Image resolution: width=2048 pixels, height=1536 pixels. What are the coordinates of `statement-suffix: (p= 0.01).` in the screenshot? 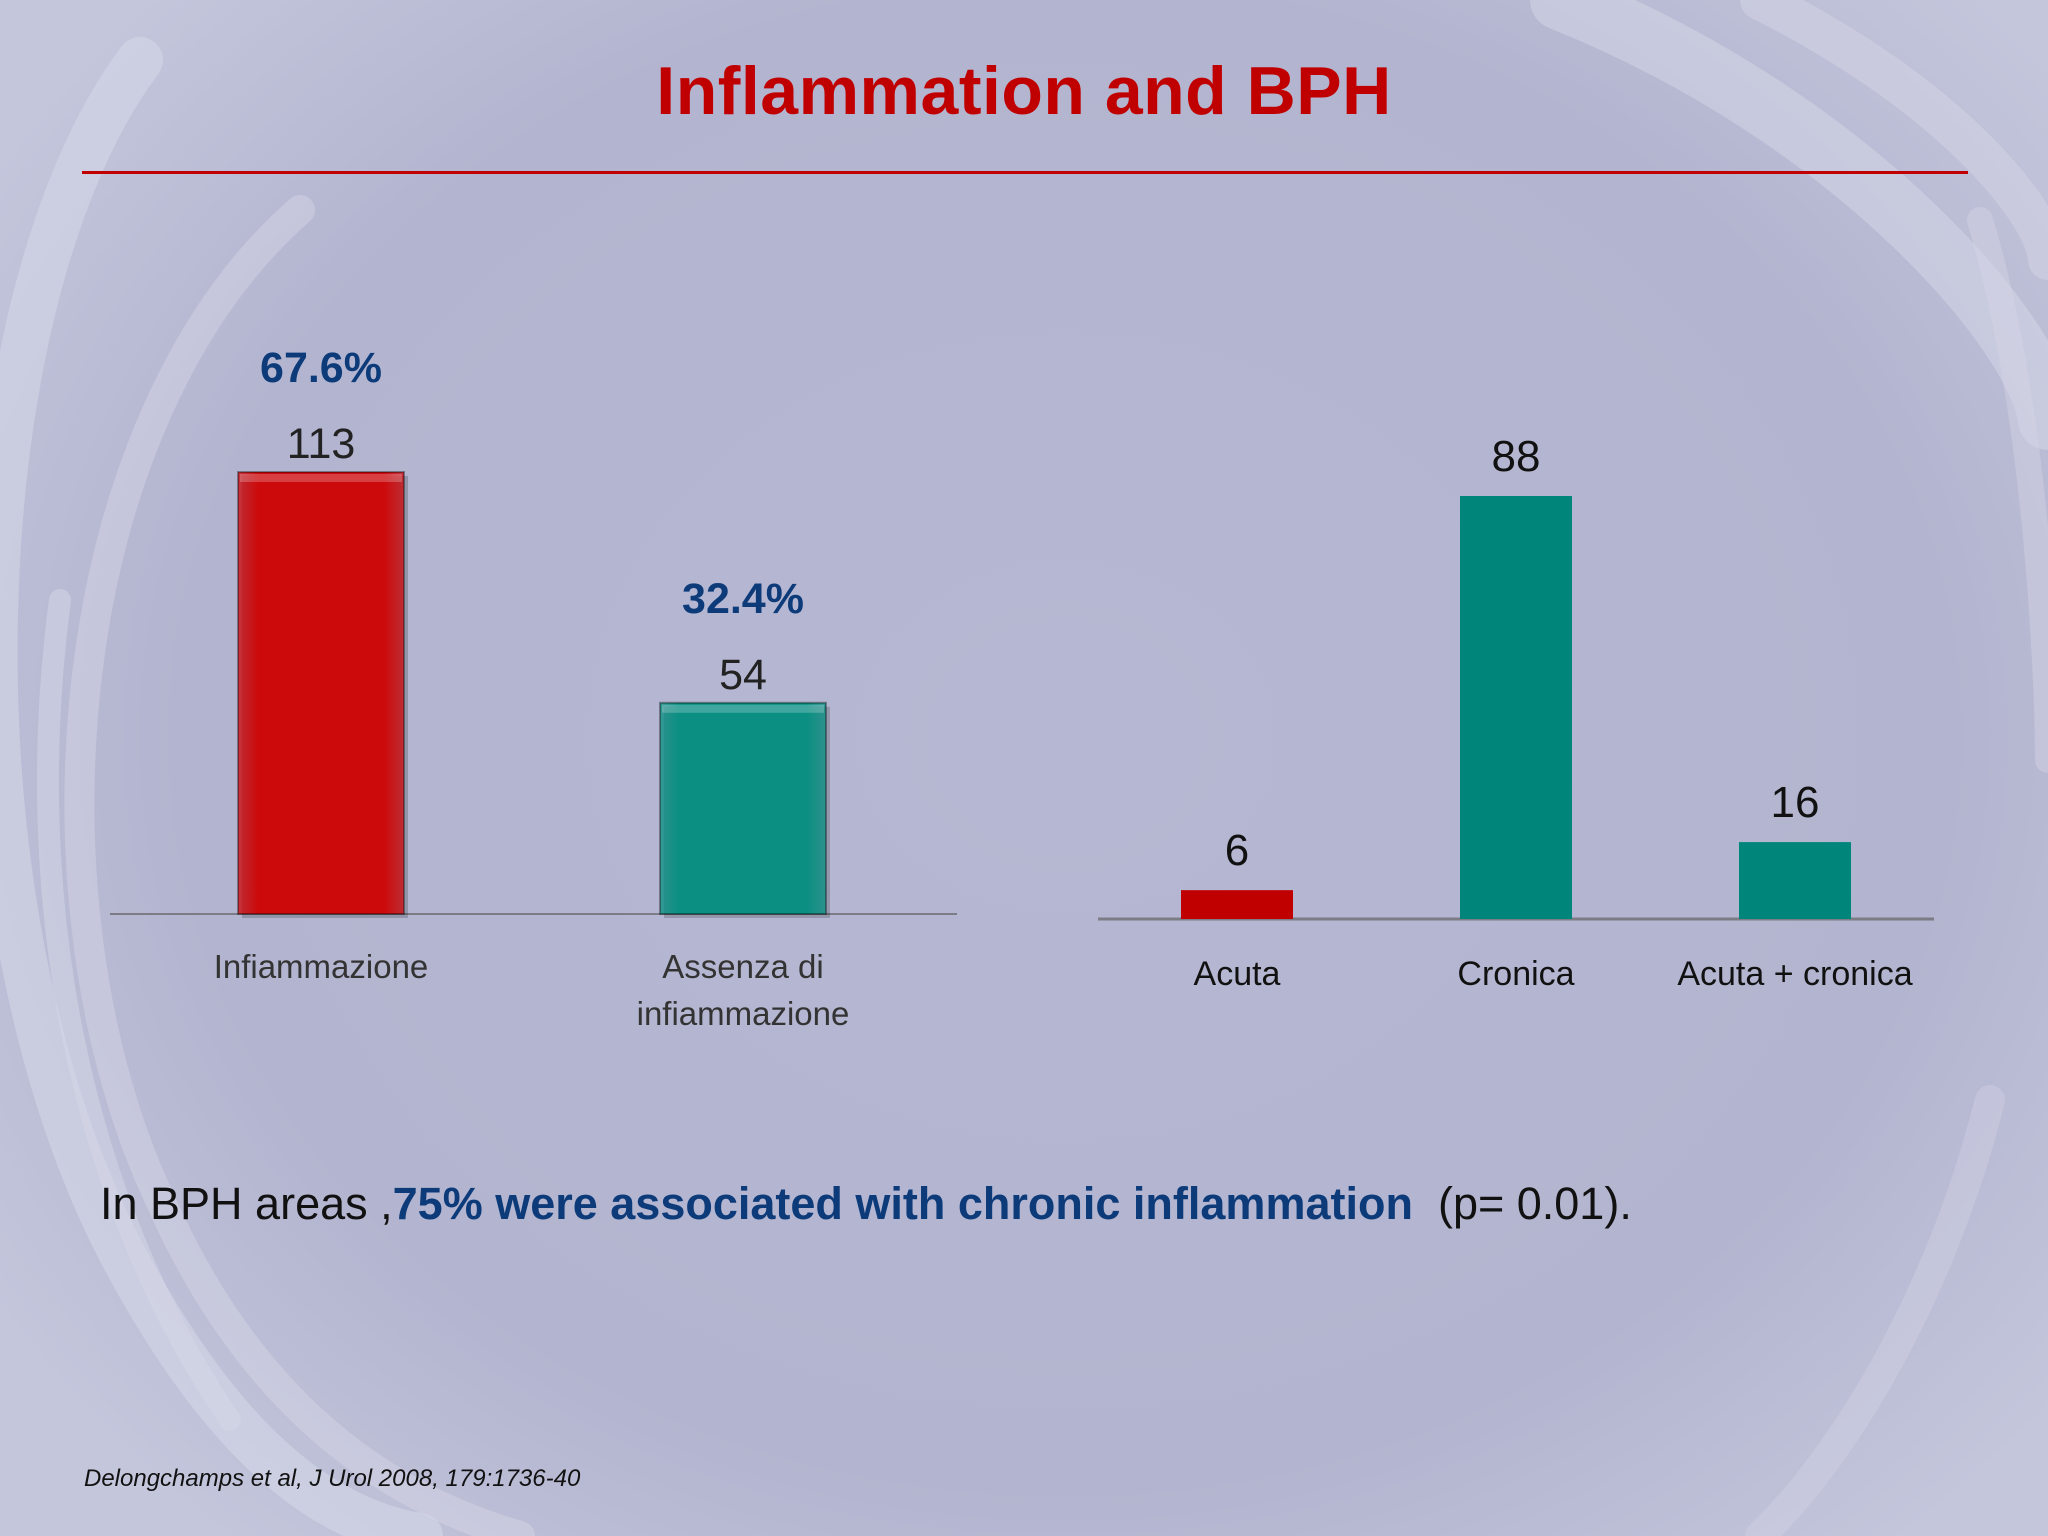 It's located at (1522, 1203).